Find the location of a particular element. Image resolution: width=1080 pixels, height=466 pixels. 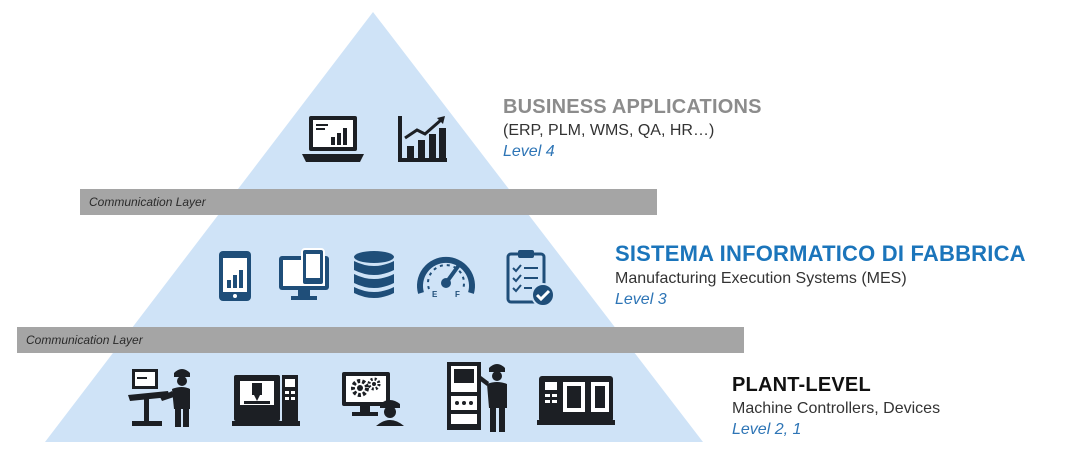

level4-subtitle: (ERP, PLM, WMS, QA, HR…) is located at coordinates (609, 130).